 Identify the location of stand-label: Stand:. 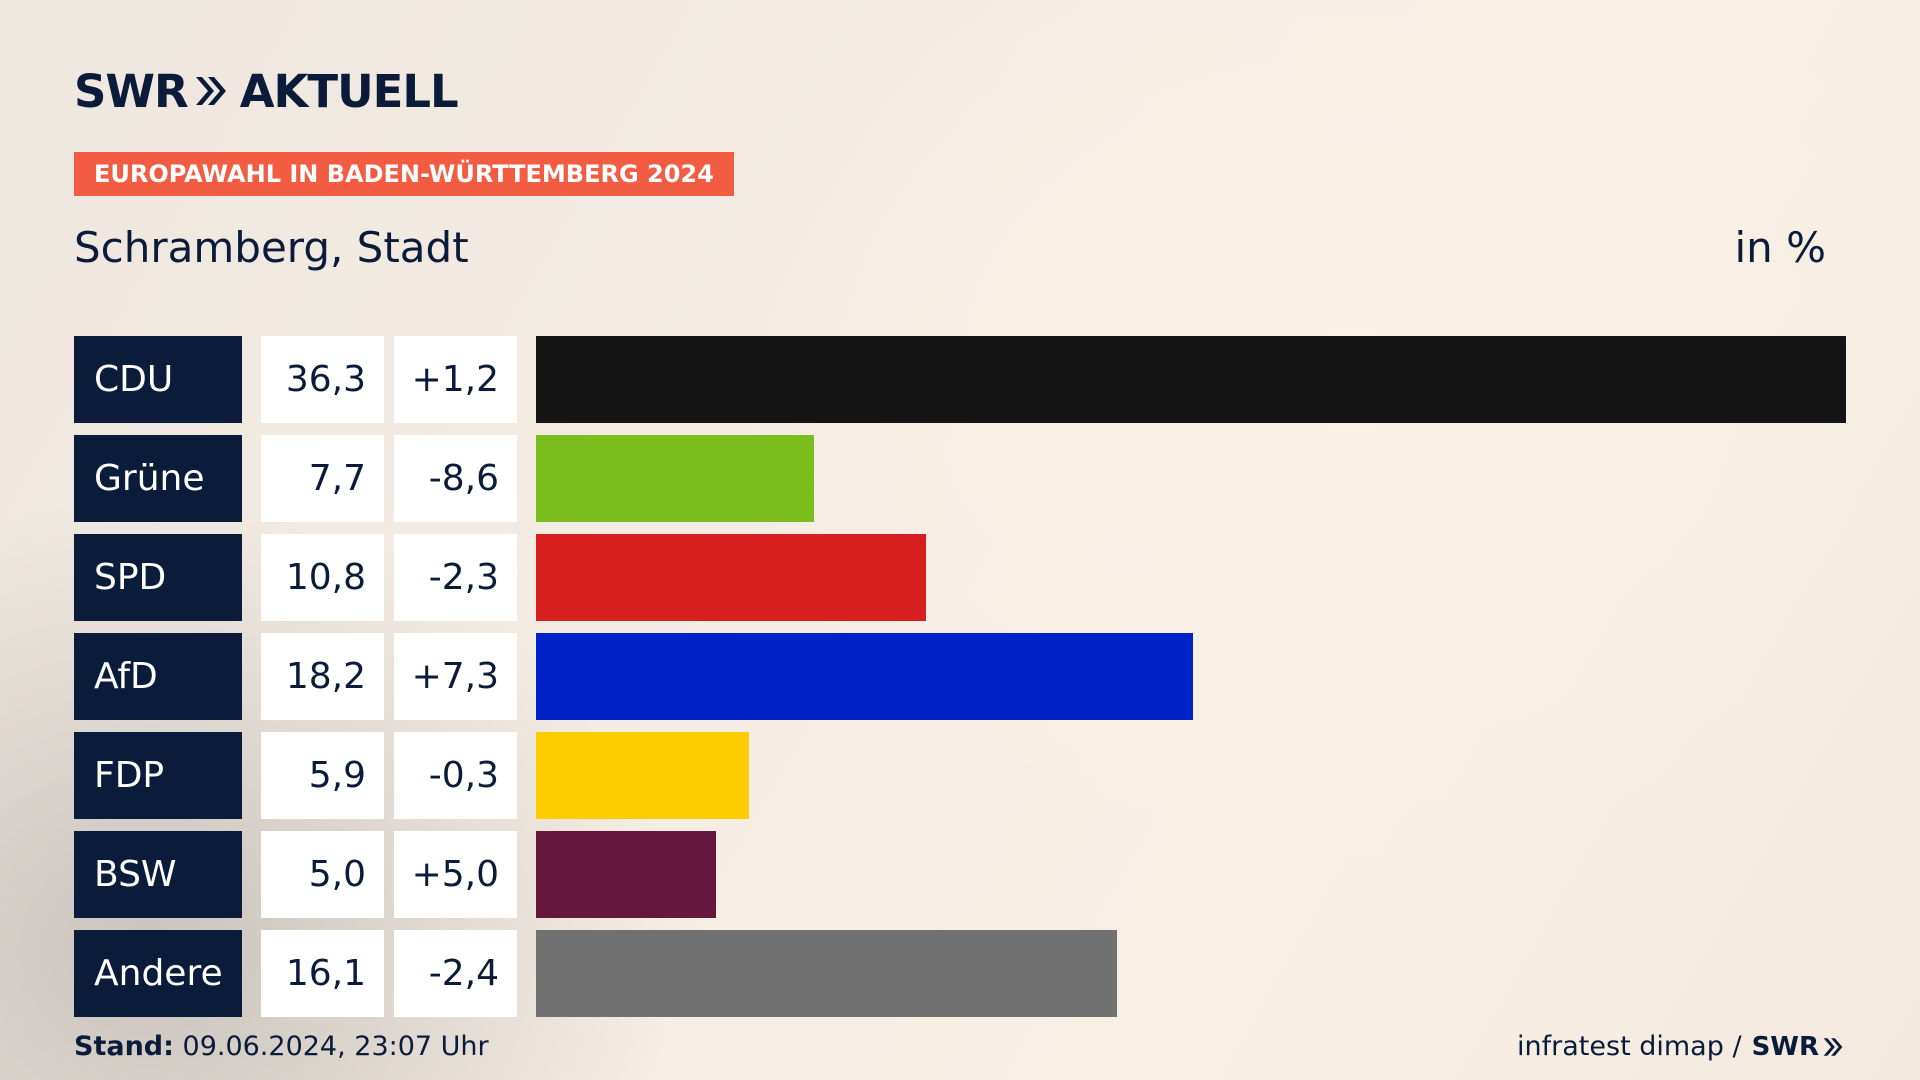
(124, 1046).